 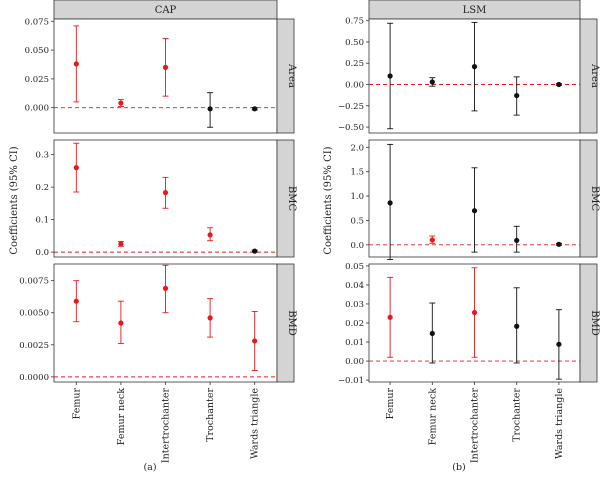 What do you see at coordinates (291, 199) in the screenshot?
I see `facet-label: BMC` at bounding box center [291, 199].